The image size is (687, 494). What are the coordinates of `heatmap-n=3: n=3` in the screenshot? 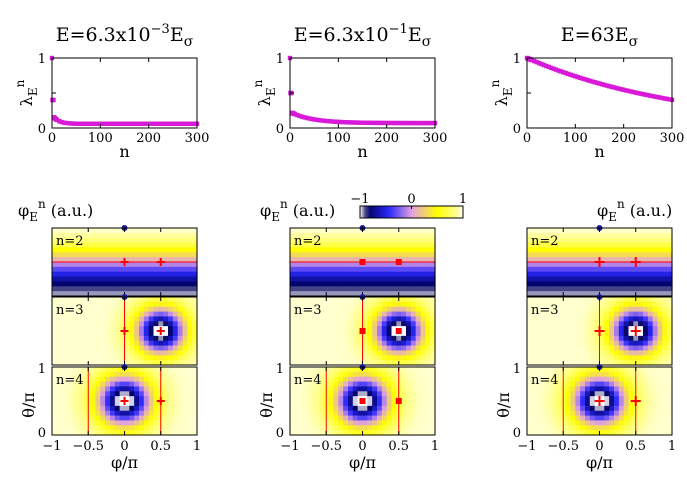 It's located at (362, 330).